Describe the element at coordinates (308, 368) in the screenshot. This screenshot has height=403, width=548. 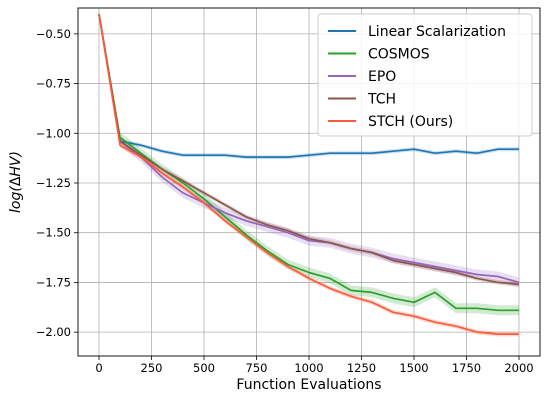
I see `x-tick-label: 1000` at that location.